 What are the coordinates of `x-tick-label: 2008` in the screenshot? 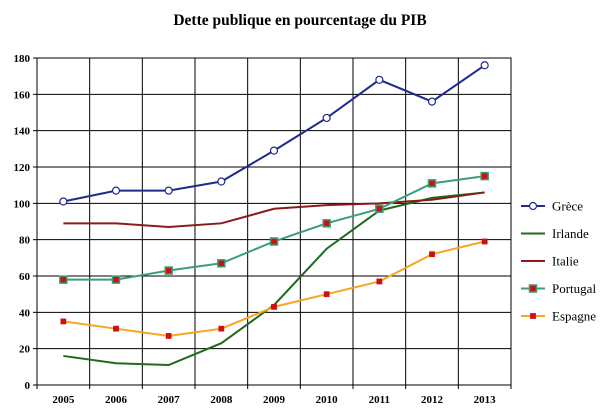 It's located at (221, 400).